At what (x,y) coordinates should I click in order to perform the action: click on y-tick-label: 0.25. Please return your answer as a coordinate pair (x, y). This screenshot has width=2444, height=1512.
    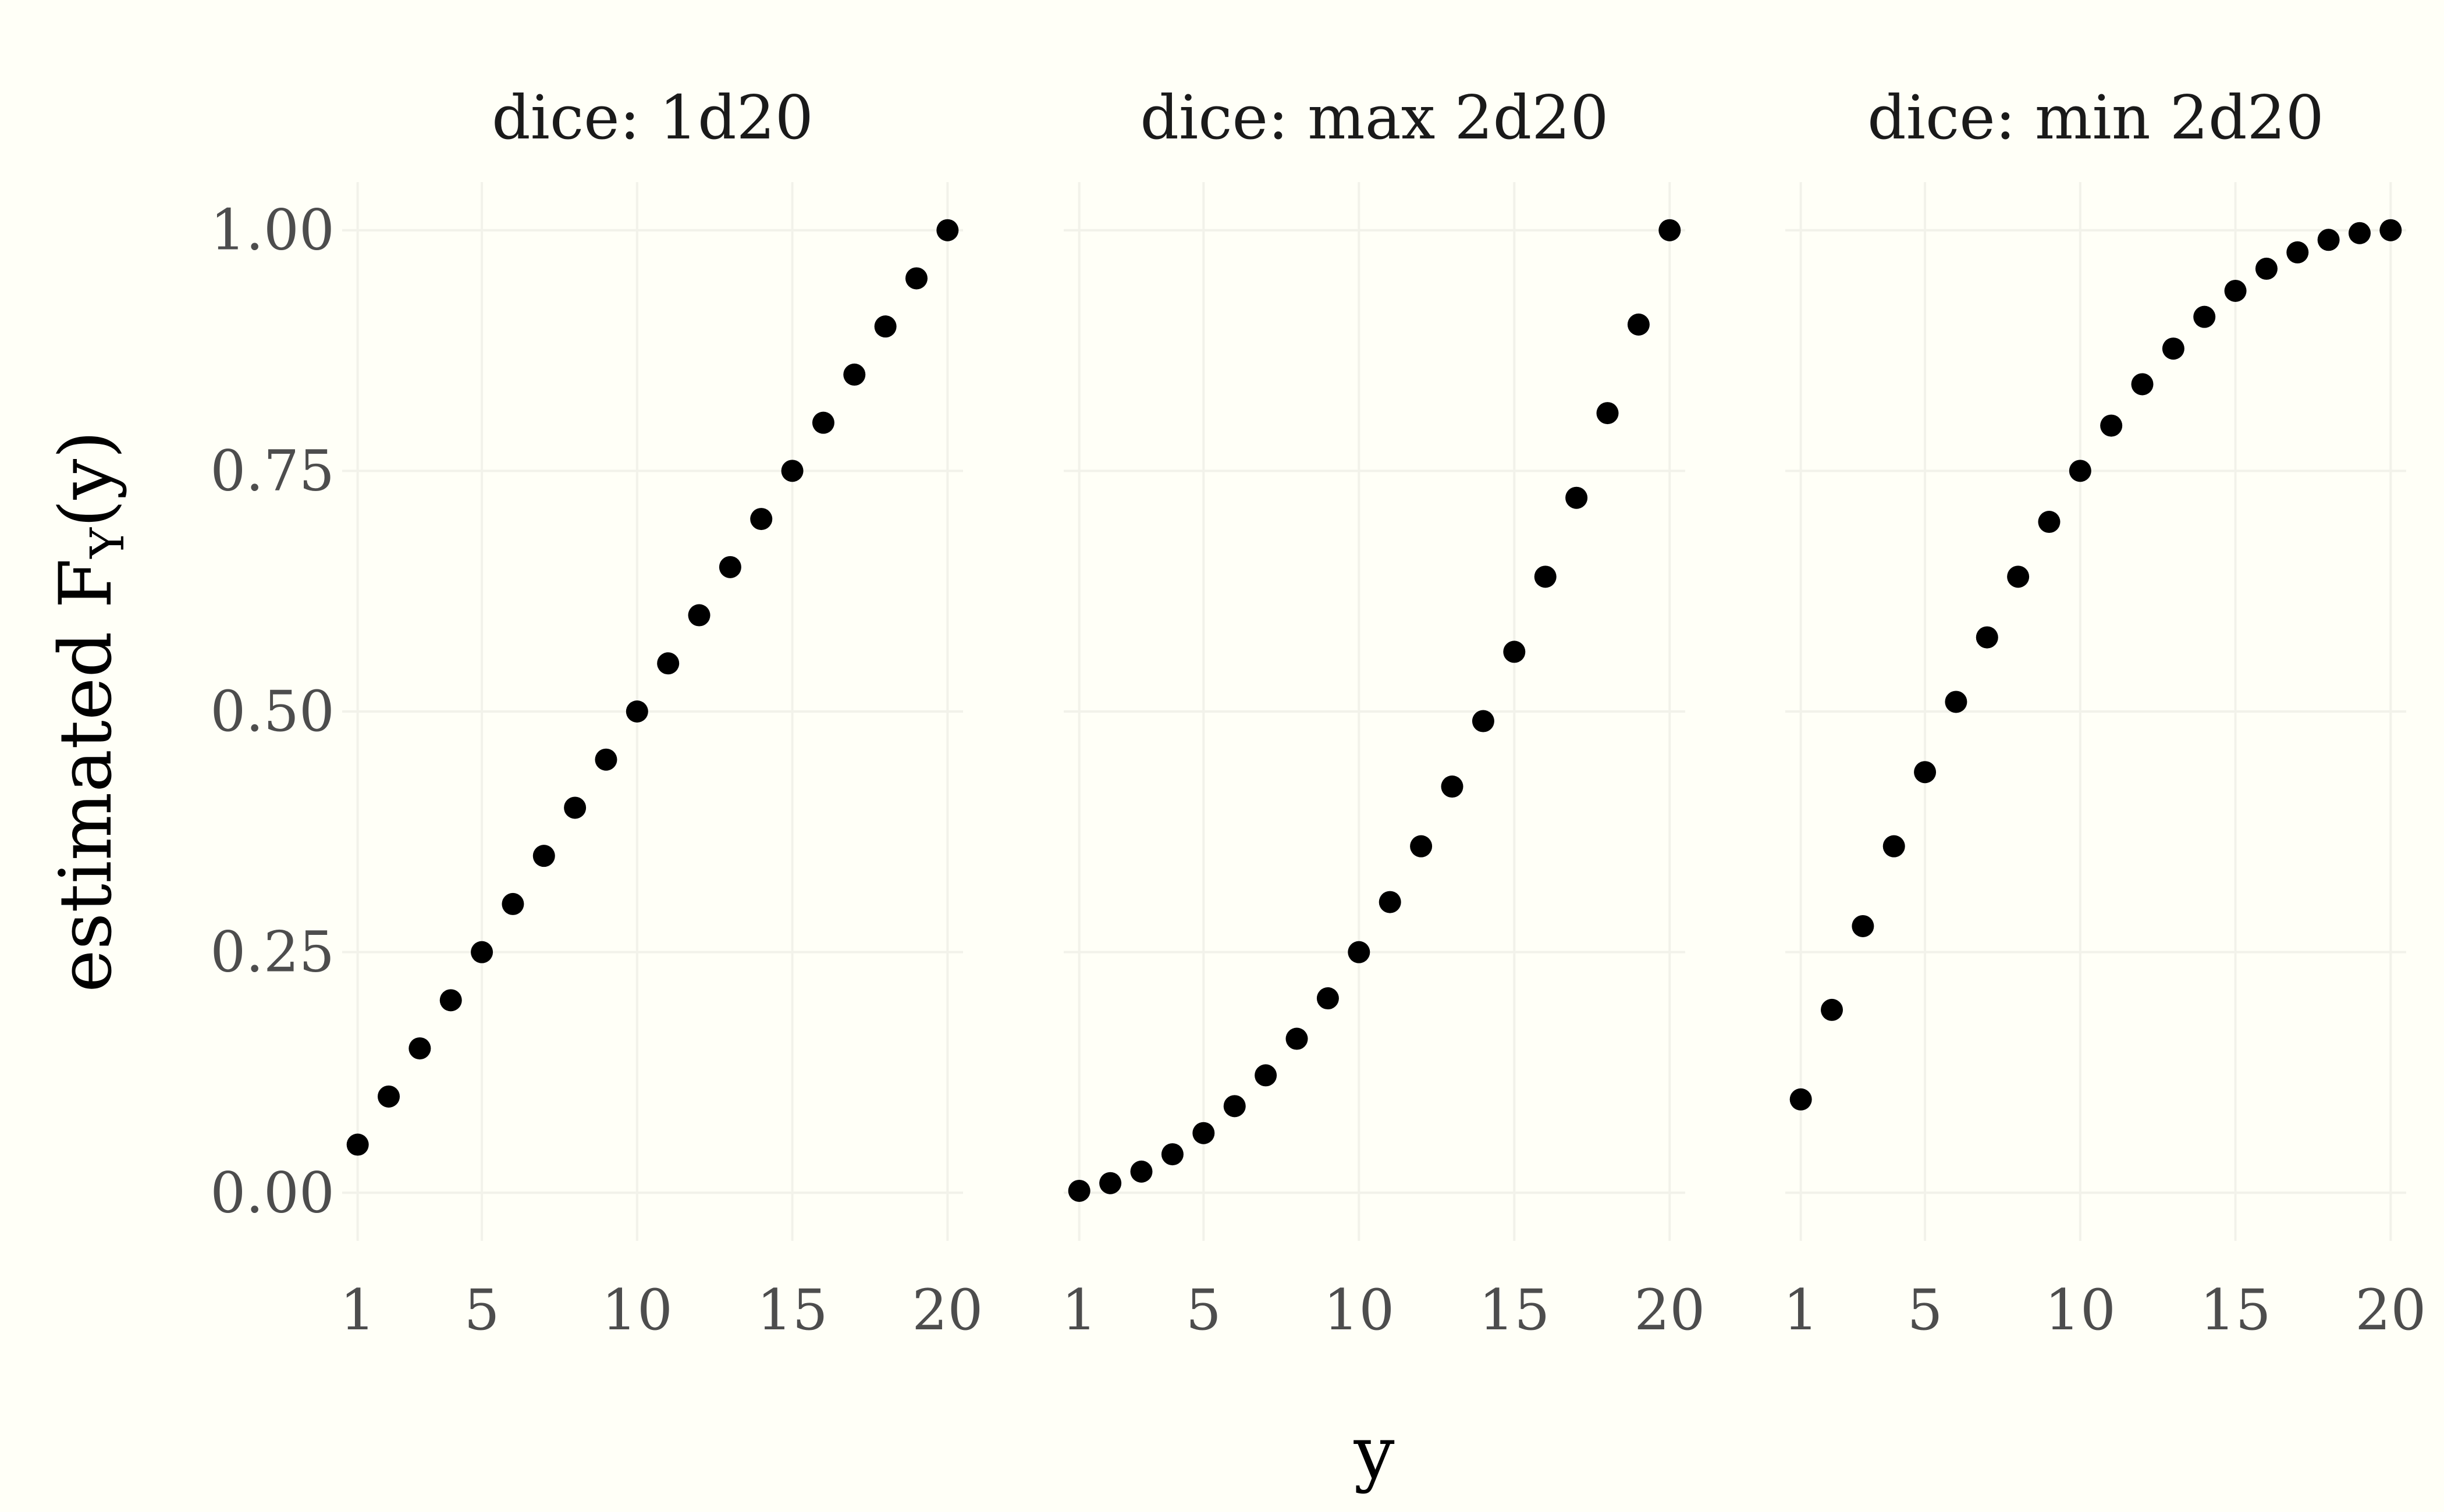
    Looking at the image, I should click on (272, 952).